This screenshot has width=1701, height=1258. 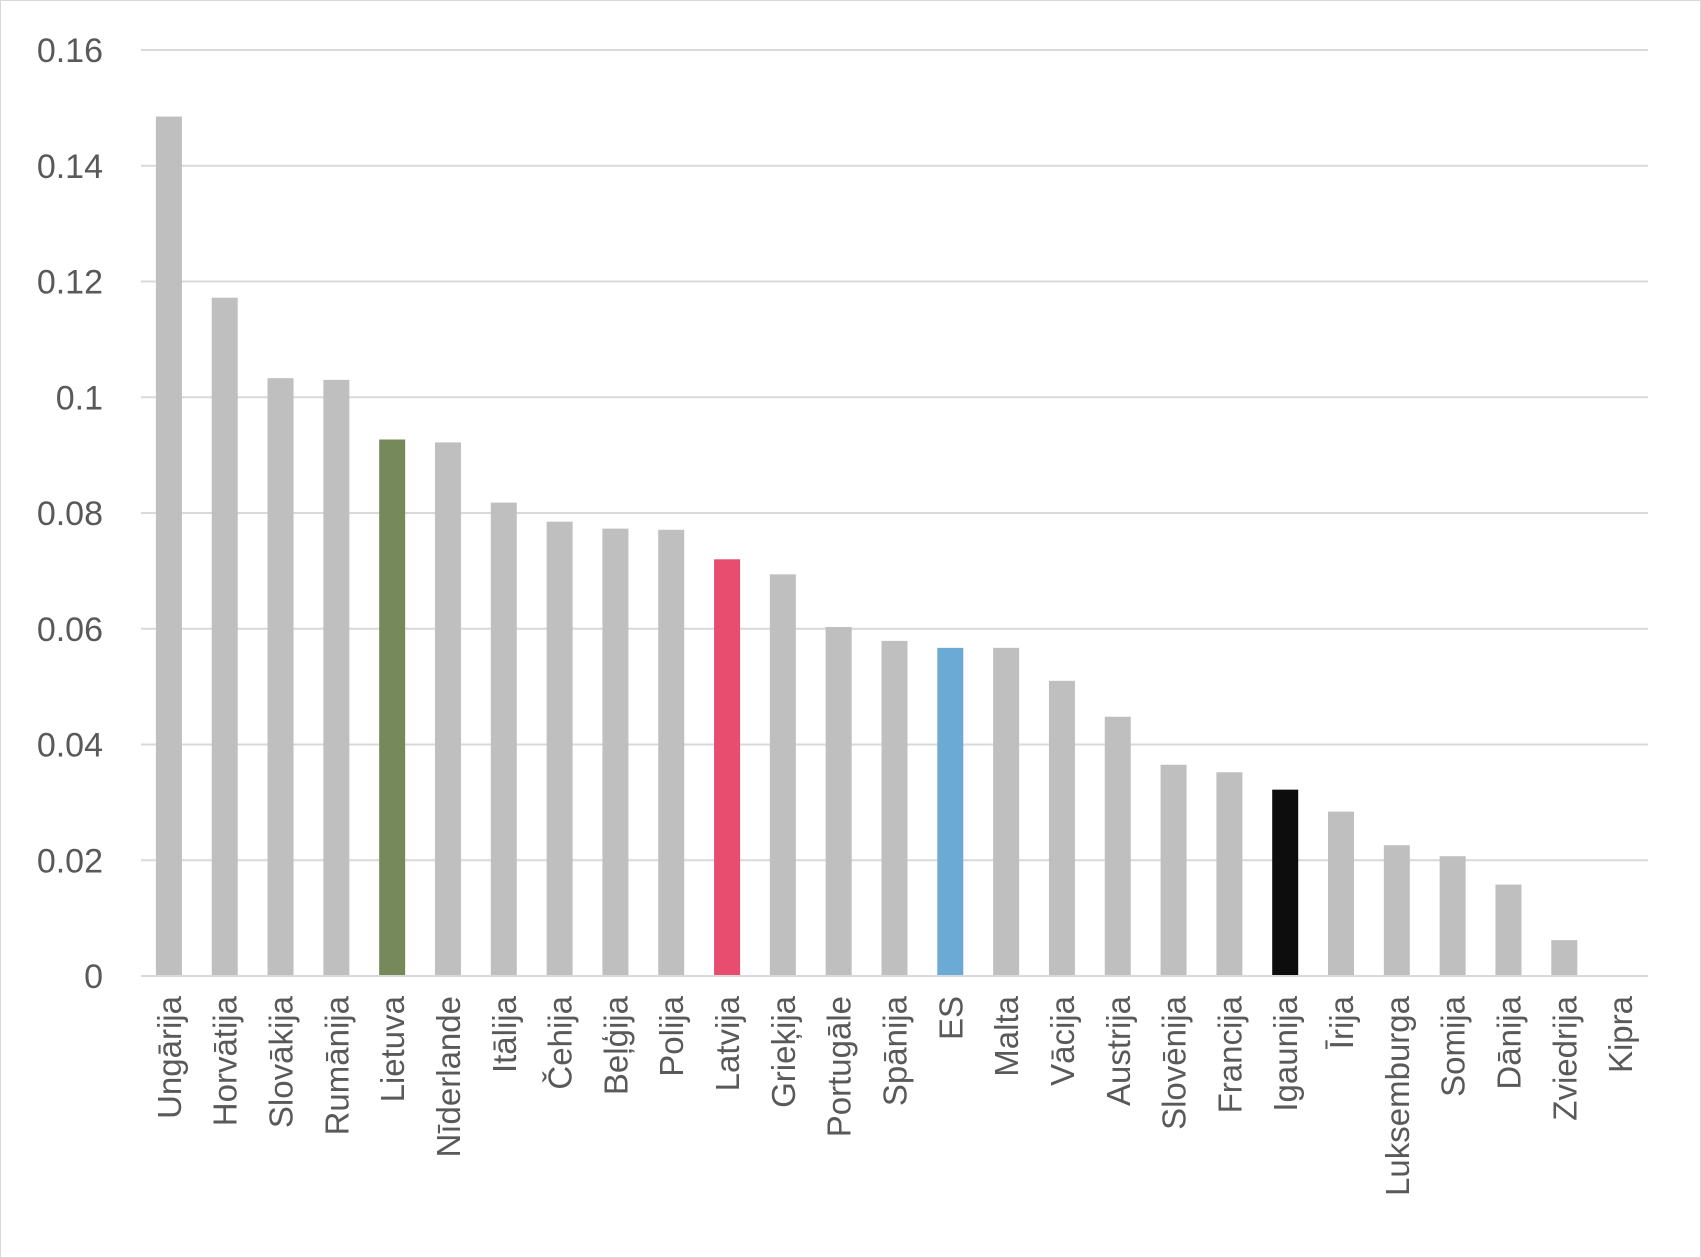 I want to click on y-axis-tick-labels: 0 0.02 0.04 0.06 0.08 0.1 0.12 0.14 0.16, so click(x=70, y=514).